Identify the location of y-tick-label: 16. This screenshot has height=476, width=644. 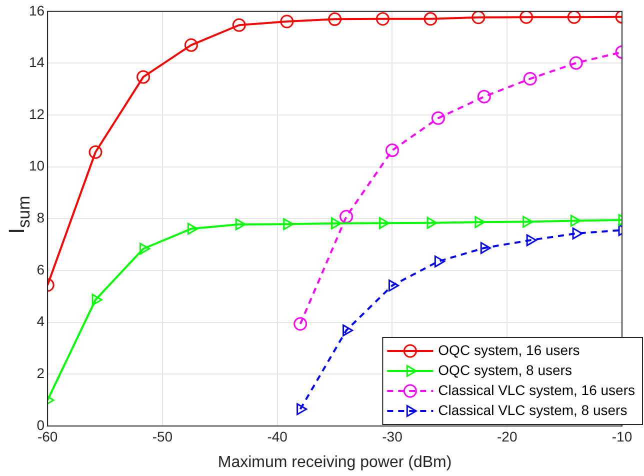
(36, 10).